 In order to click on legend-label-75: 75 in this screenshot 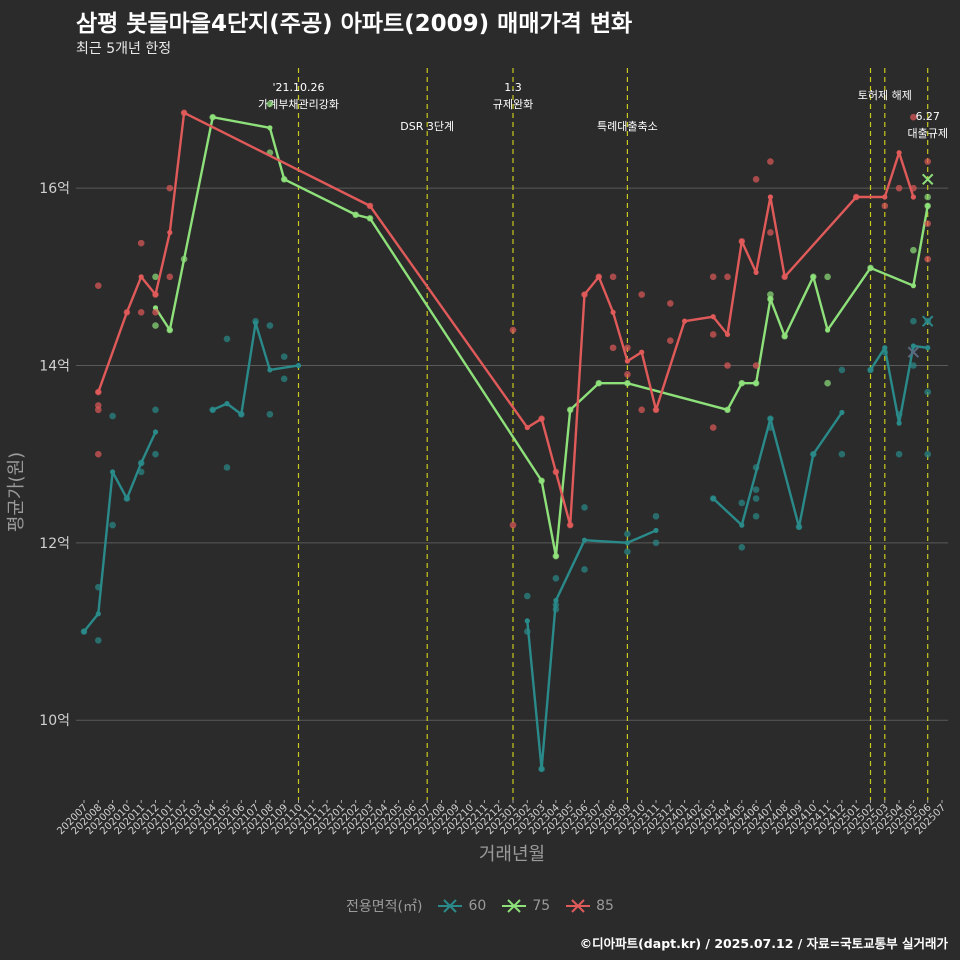, I will do `click(541, 906)`.